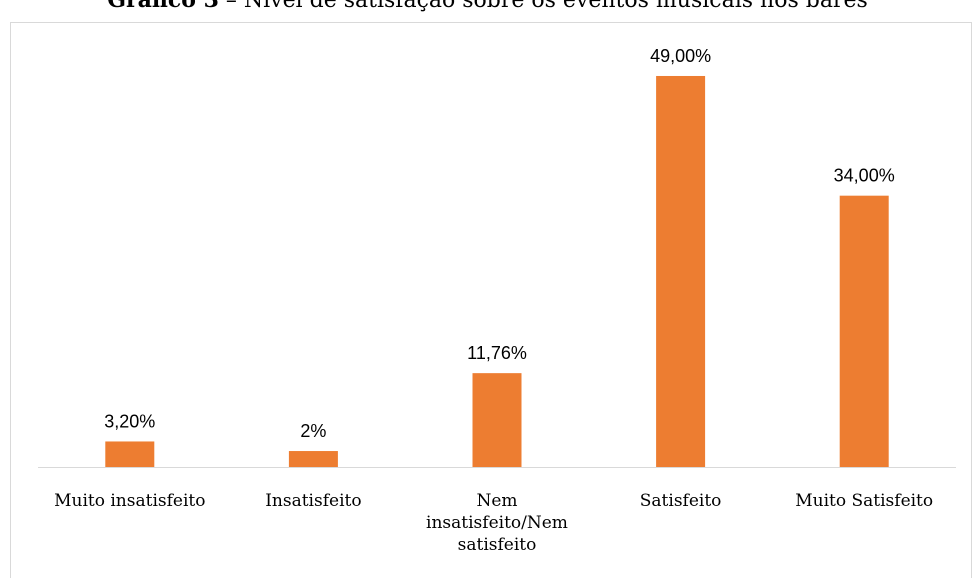 The width and height of the screenshot is (975, 578). I want to click on chart-title-bold: Gráfico 3, so click(163, 6).